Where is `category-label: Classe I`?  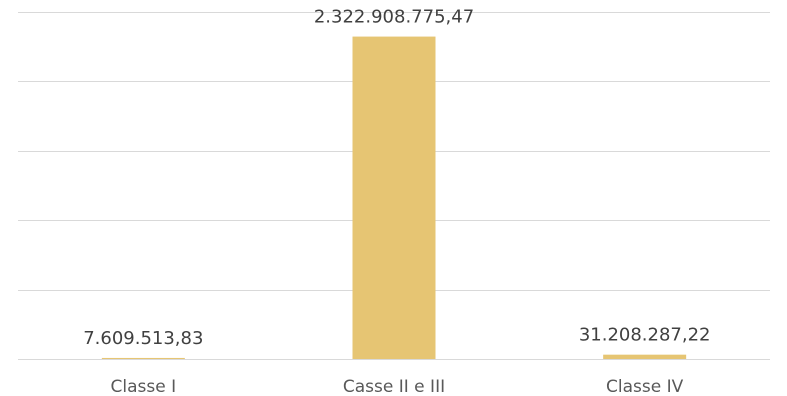
category-label: Classe I is located at coordinates (144, 386).